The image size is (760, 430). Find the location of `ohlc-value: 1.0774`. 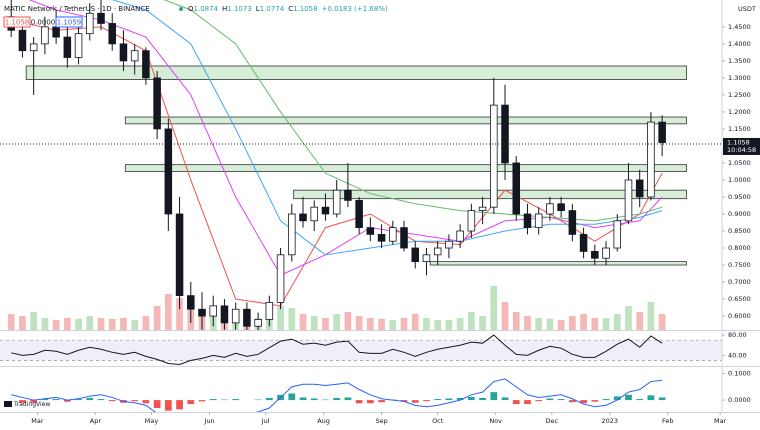

ohlc-value: 1.0774 is located at coordinates (272, 9).